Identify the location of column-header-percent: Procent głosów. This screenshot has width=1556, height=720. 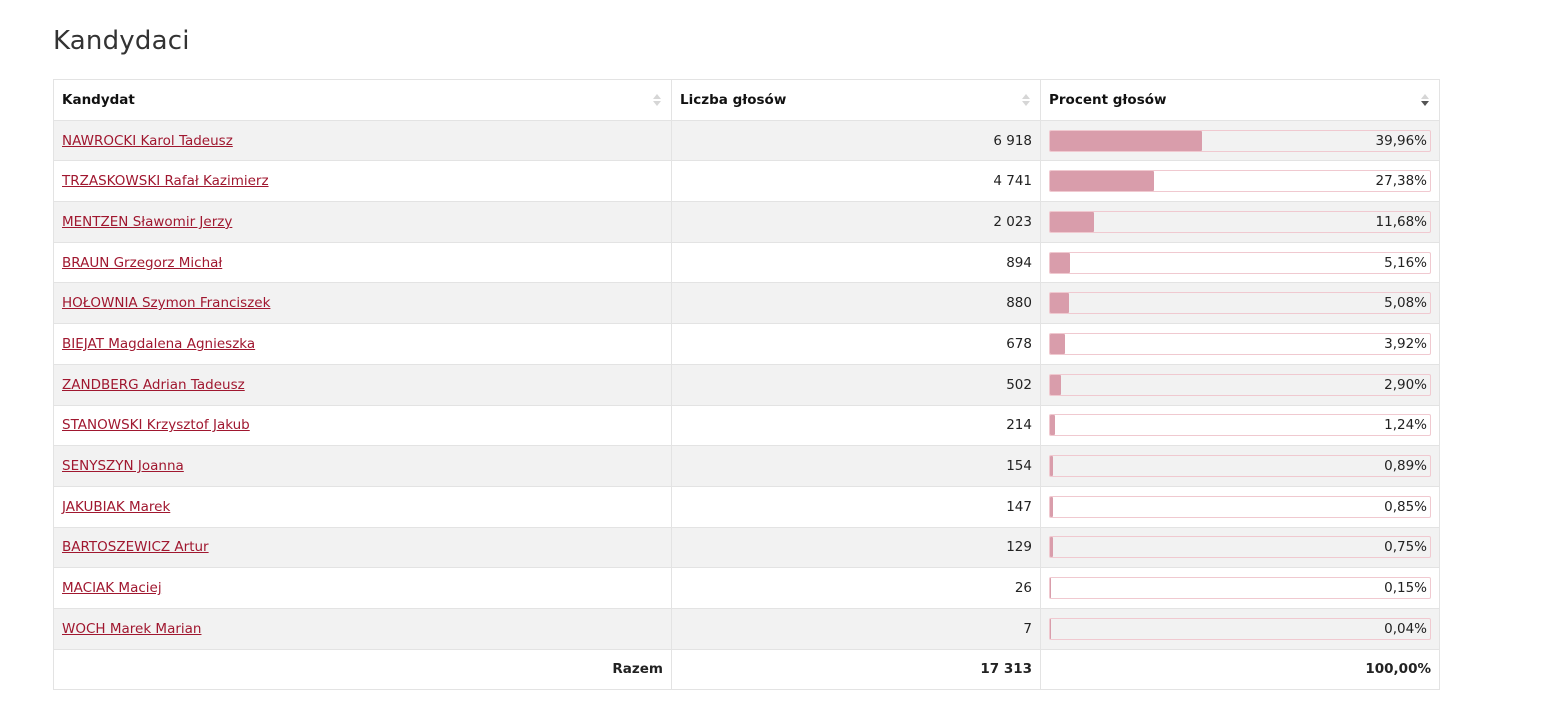
(1240, 100).